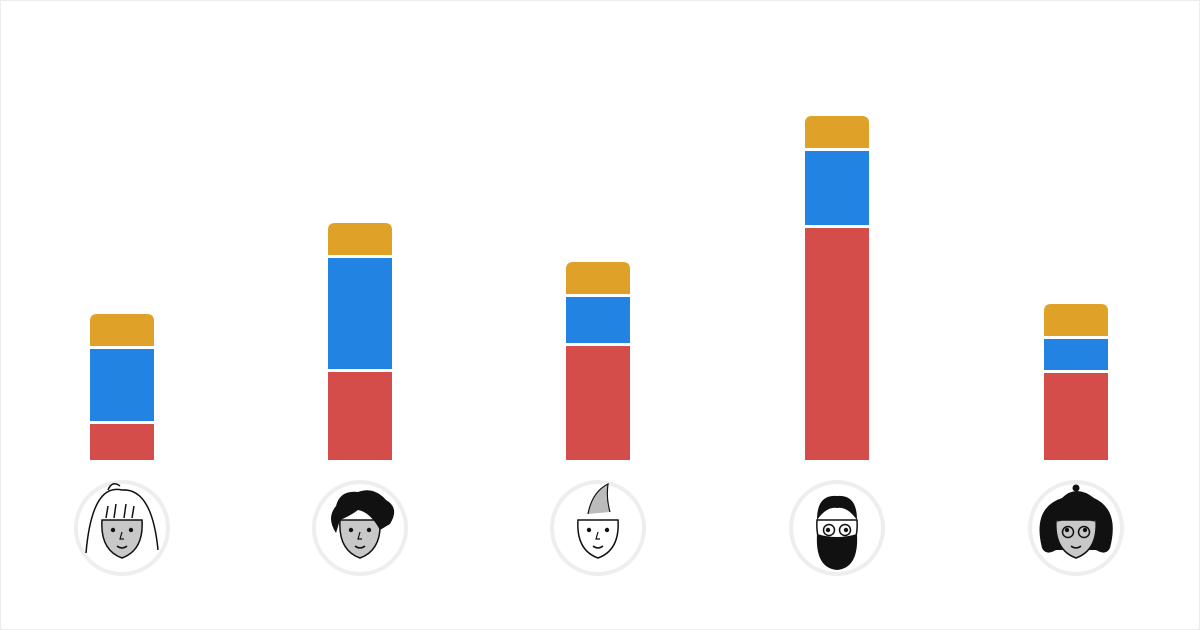 The image size is (1200, 630). I want to click on avatar-quiff-icon, so click(598, 528).